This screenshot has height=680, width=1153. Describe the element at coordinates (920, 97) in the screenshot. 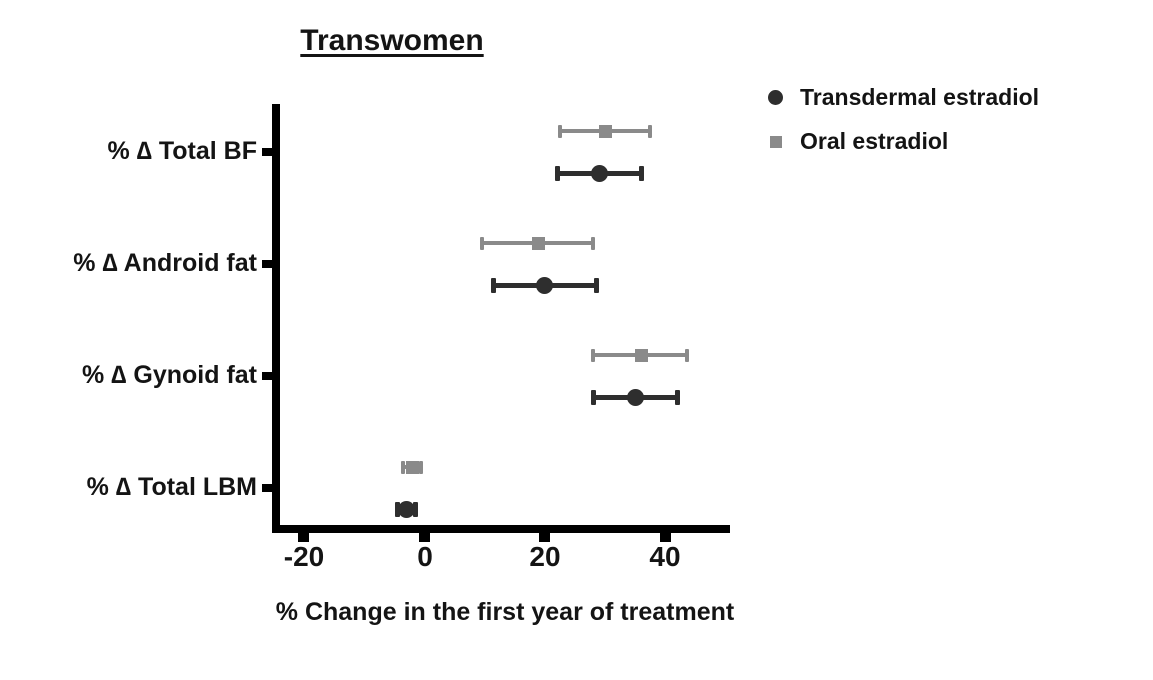

I see `legend-label: Transdermal estradiol` at that location.